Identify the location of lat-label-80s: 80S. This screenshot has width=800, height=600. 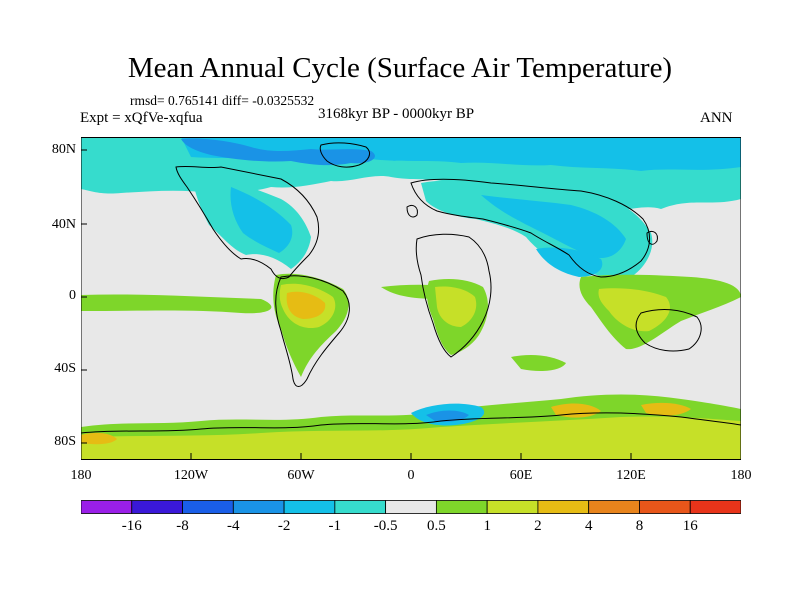
(65, 441).